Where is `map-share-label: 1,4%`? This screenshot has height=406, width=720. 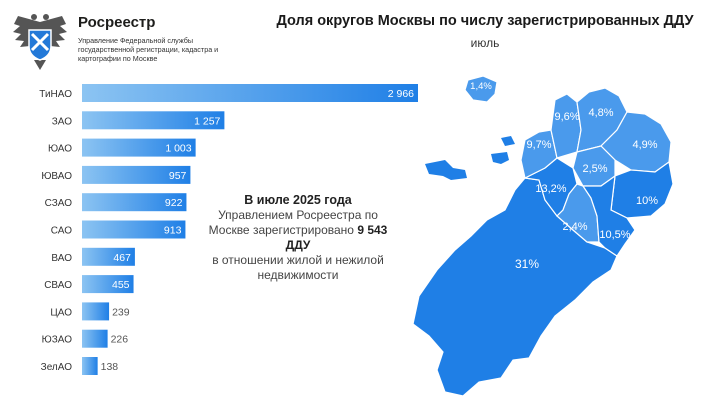 map-share-label: 1,4% is located at coordinates (481, 86).